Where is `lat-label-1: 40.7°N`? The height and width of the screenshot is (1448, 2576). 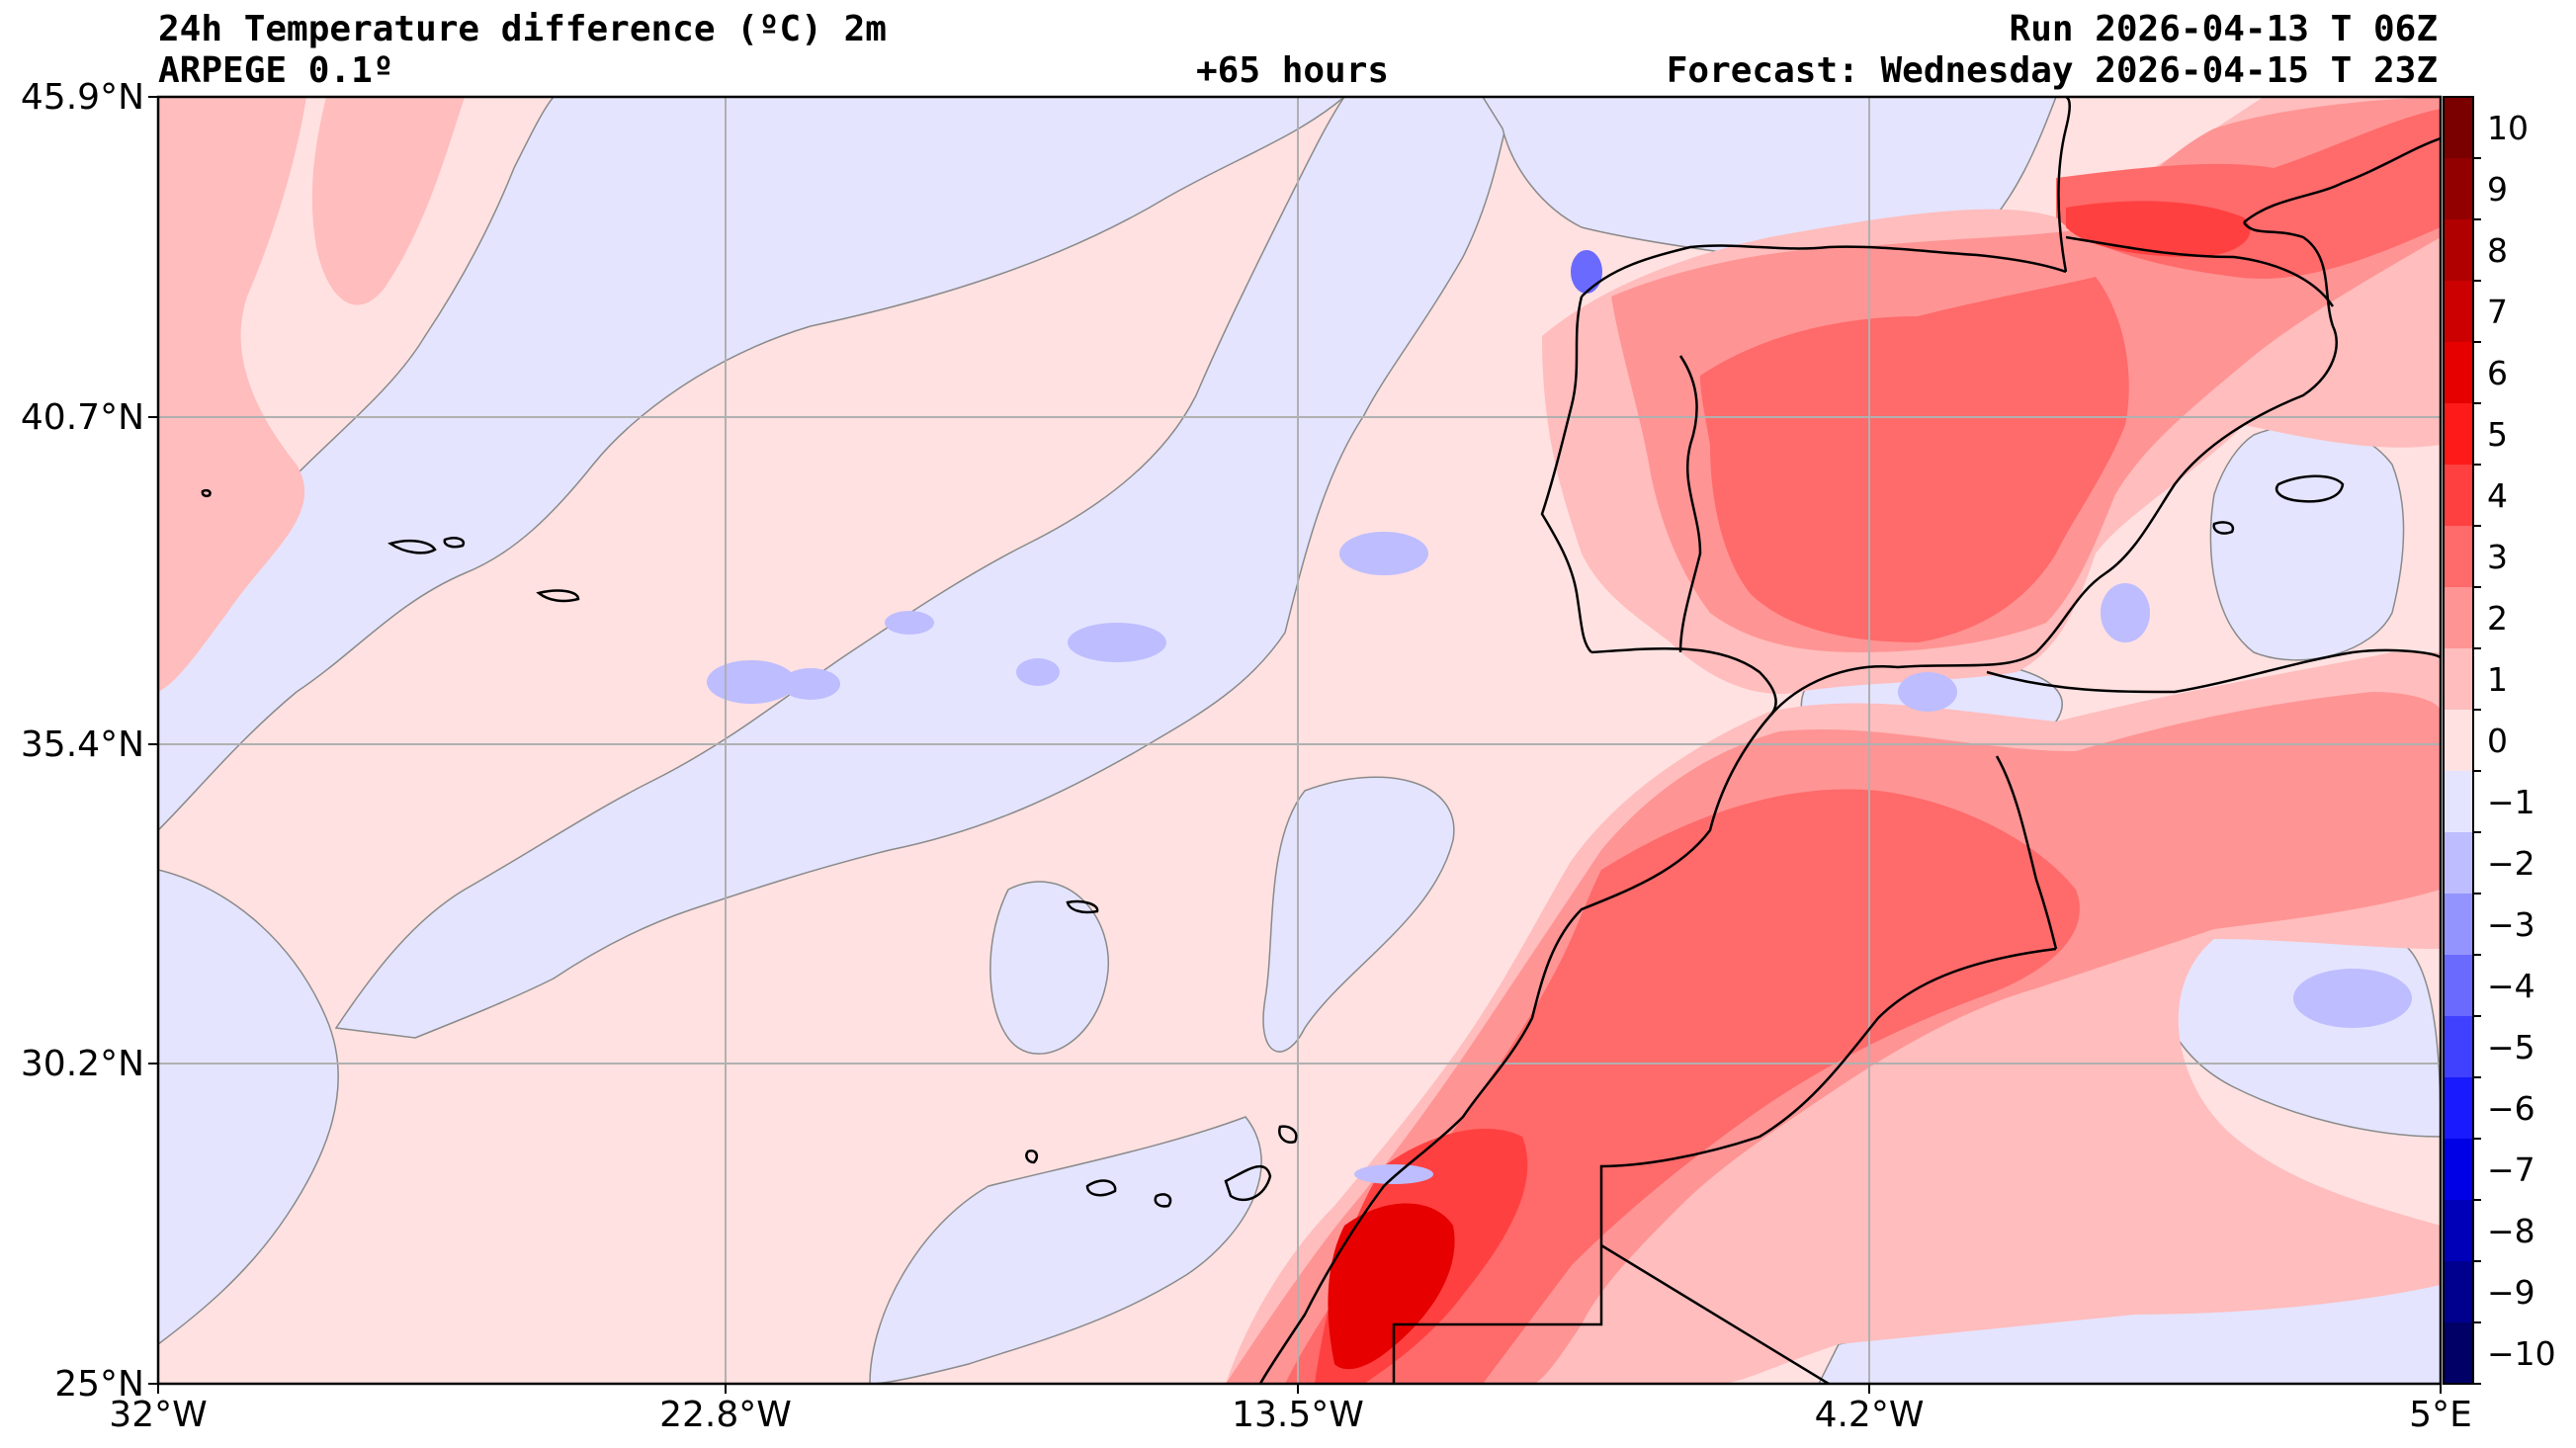
lat-label-1: 40.7°N is located at coordinates (82, 417).